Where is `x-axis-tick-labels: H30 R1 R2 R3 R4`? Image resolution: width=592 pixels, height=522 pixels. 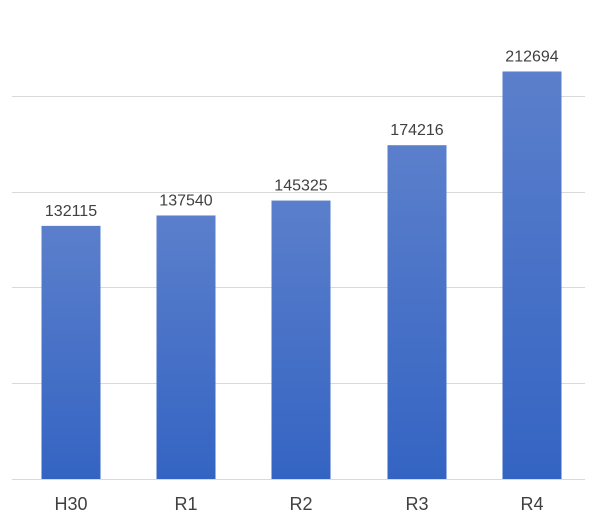
x-axis-tick-labels: H30 R1 R2 R3 R4 is located at coordinates (298, 504).